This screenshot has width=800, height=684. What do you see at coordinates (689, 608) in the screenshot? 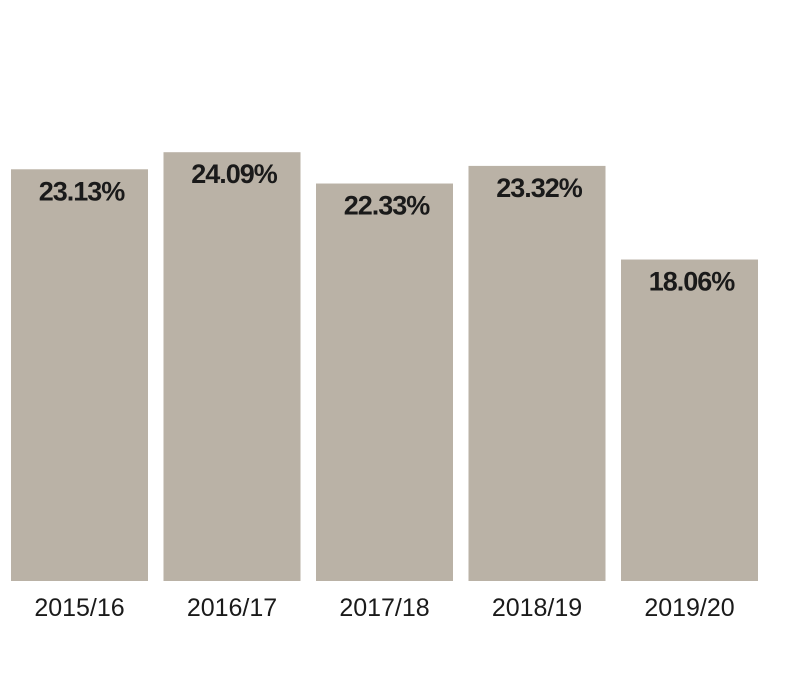
I see `x-tick-label-2019-20: 2019/20` at bounding box center [689, 608].